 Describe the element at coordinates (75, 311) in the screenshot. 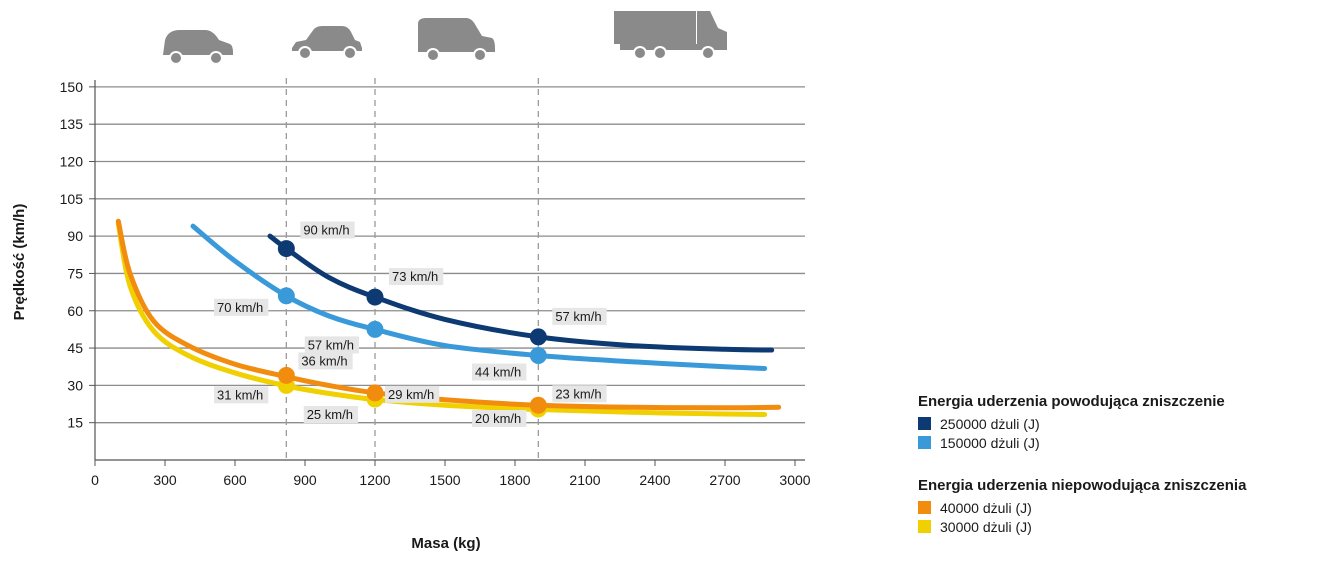

I see `y-tick-label: 60` at that location.